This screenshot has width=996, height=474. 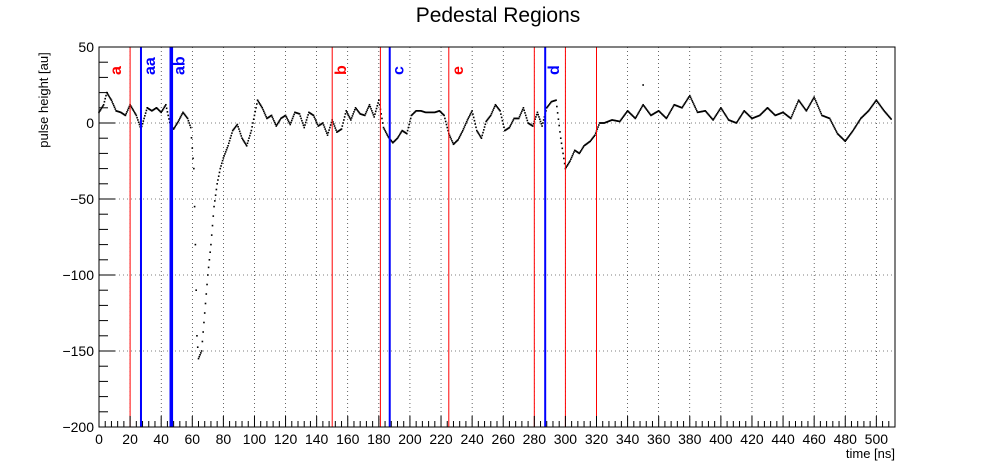 I want to click on x-tick-label: 340, so click(x=628, y=439).